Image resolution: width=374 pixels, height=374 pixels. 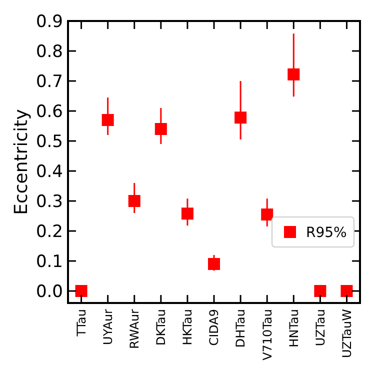 I want to click on y-tick-label: 0.9, so click(x=49, y=22).